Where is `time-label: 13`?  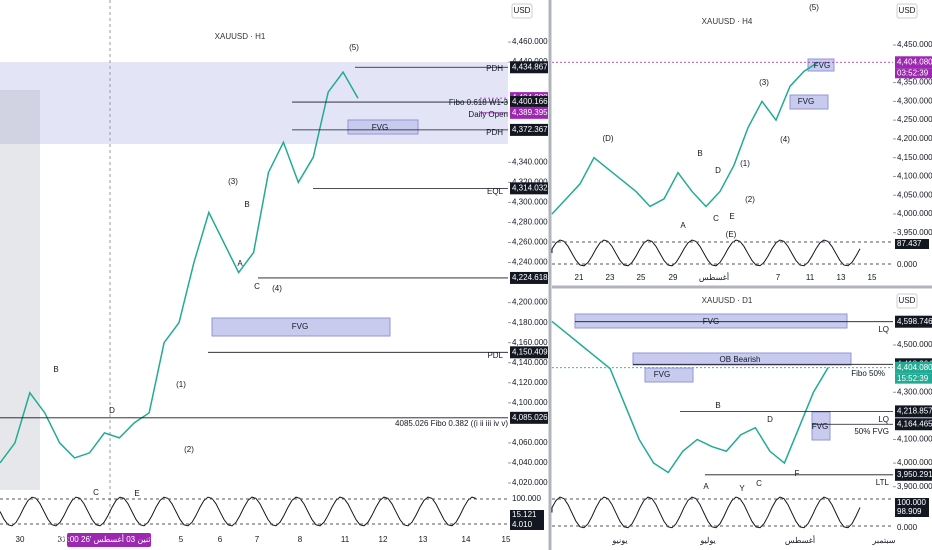 time-label: 13 is located at coordinates (841, 277).